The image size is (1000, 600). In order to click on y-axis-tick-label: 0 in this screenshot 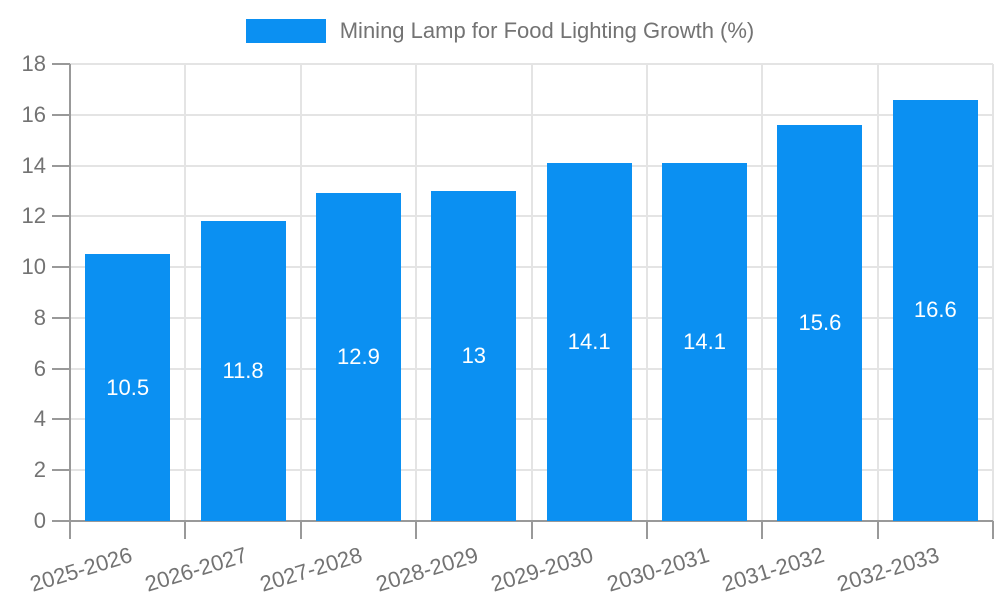, I will do `click(39, 520)`.